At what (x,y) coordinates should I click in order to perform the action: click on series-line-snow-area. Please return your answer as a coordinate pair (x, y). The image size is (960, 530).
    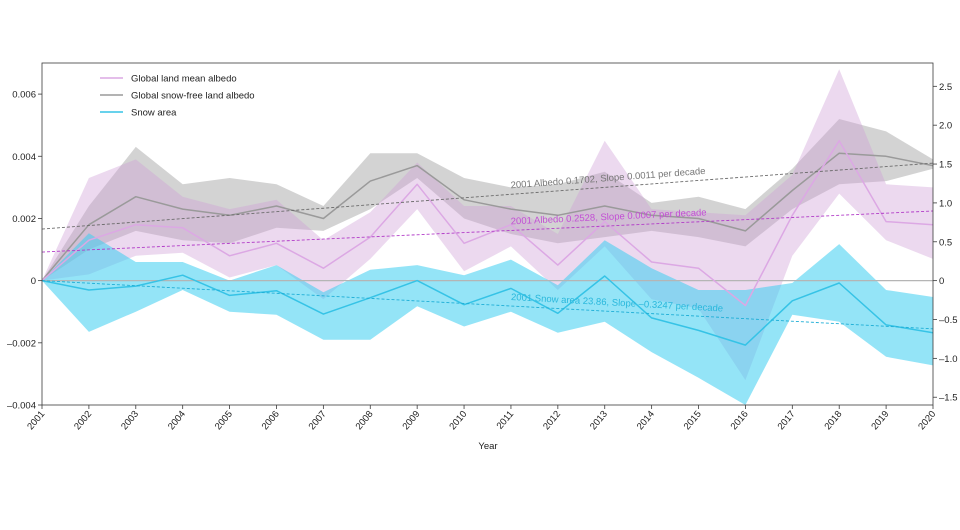
    Looking at the image, I should click on (487, 310).